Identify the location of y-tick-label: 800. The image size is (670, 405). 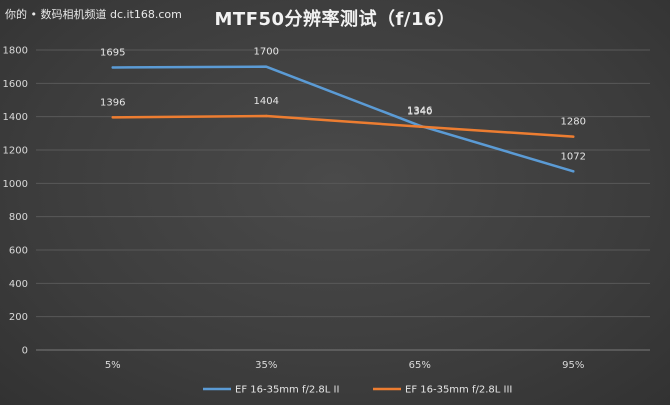
(18, 217).